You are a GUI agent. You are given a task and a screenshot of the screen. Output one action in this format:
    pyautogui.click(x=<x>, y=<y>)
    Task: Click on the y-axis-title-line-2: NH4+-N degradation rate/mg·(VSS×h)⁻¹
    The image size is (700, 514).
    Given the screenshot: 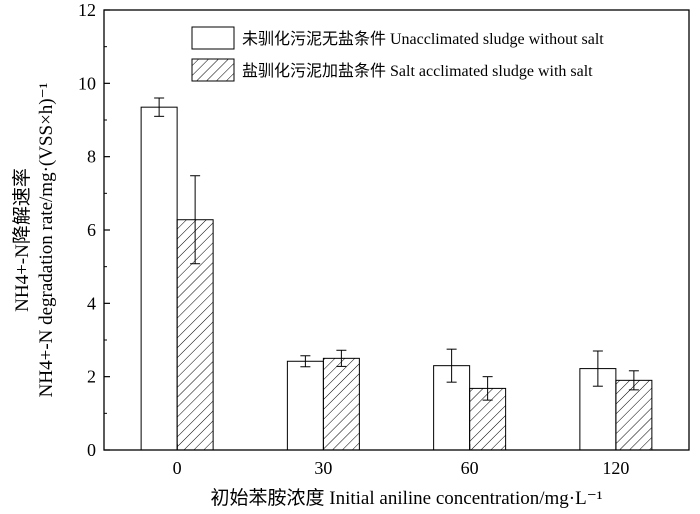 What is the action you would take?
    pyautogui.click(x=46, y=239)
    